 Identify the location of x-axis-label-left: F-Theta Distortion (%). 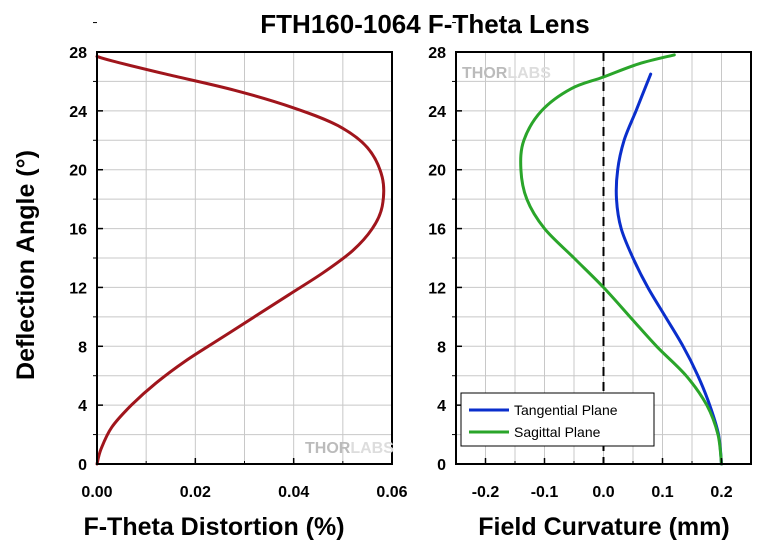
(213, 527).